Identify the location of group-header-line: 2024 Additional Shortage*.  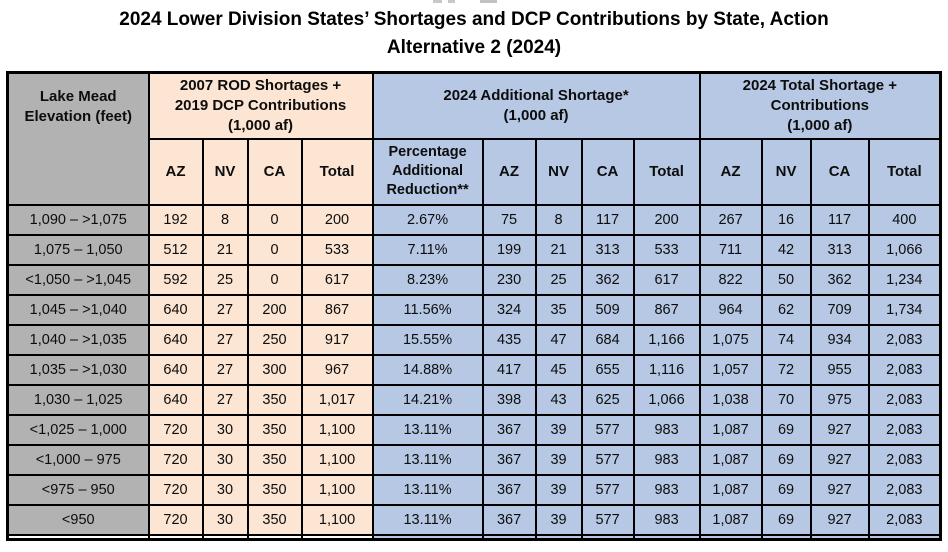
(536, 95).